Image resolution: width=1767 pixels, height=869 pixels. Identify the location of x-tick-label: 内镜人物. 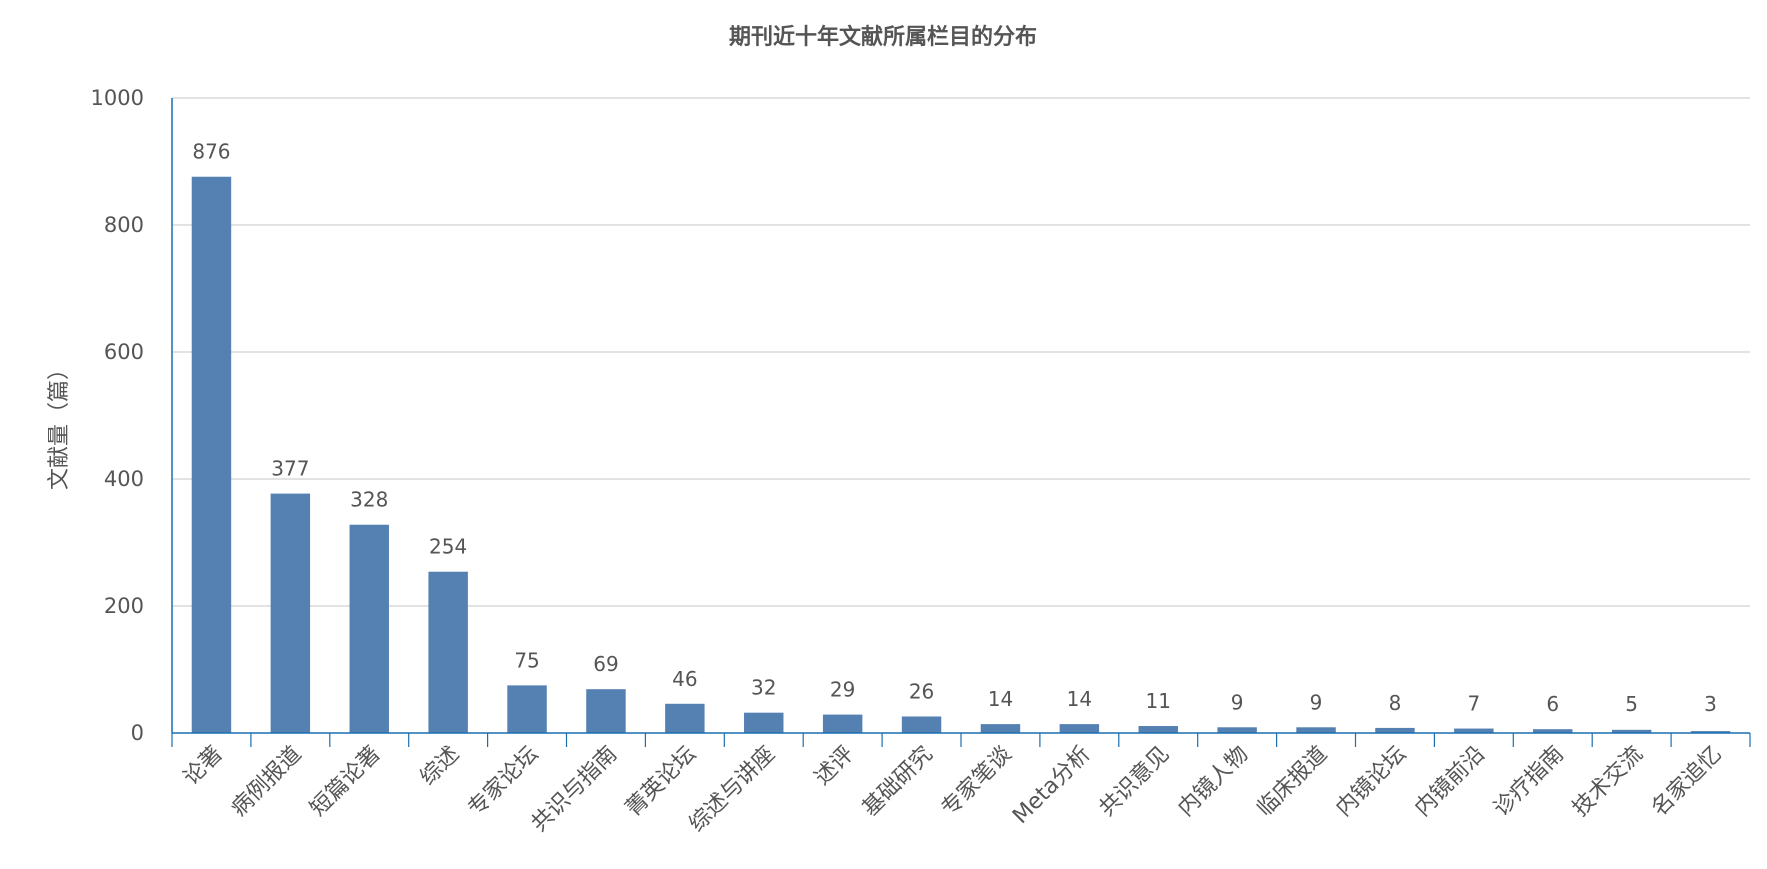
(1213, 782).